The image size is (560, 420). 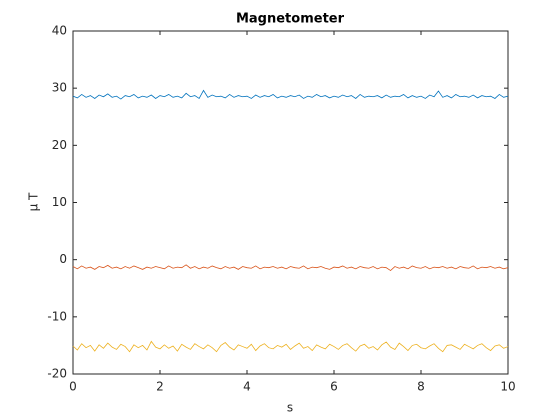 What do you see at coordinates (73, 387) in the screenshot?
I see `x-tick-label: 0` at bounding box center [73, 387].